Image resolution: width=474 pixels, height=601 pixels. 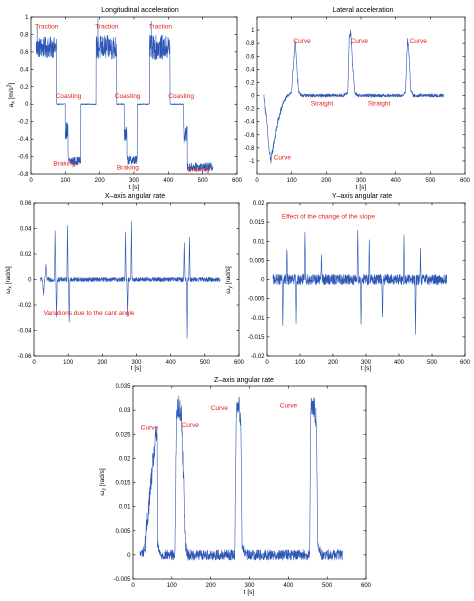 I want to click on plot-frame-lateral, so click(x=361, y=95).